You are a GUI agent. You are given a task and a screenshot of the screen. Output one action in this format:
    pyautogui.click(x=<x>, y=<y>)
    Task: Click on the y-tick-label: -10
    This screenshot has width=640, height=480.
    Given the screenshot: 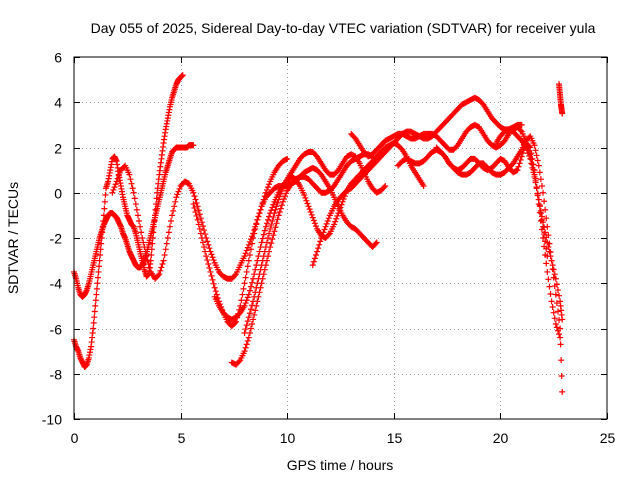 What is the action you would take?
    pyautogui.click(x=52, y=420)
    